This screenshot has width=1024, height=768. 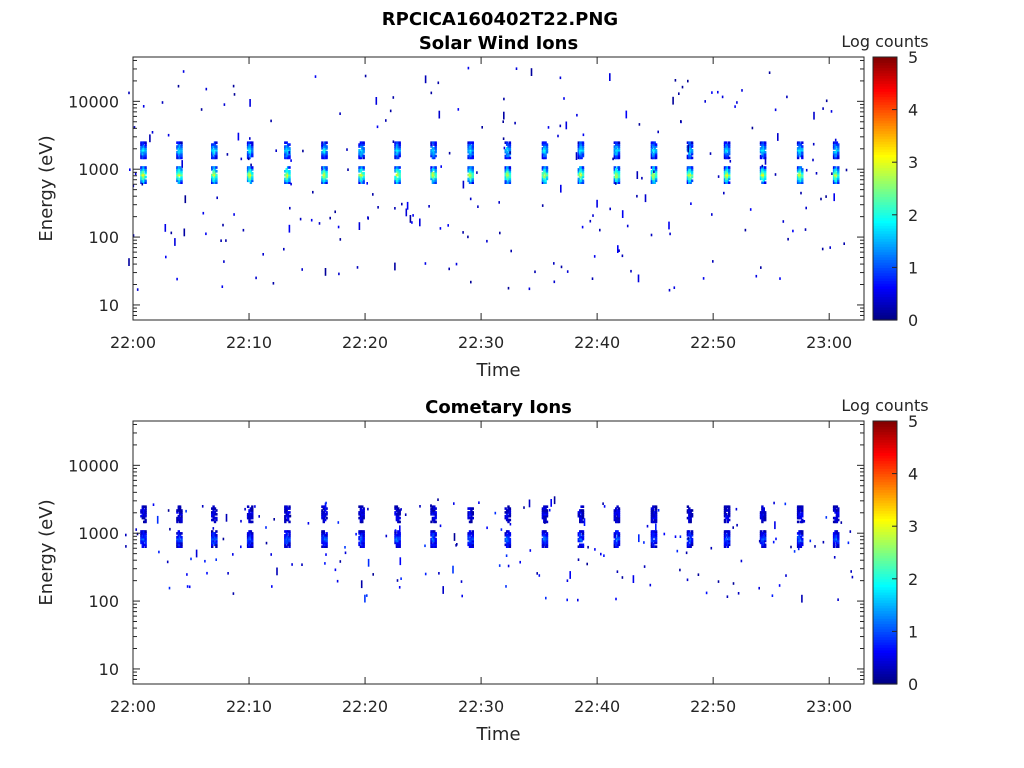 I want to click on colorbar-tick-label: 2, so click(x=913, y=579).